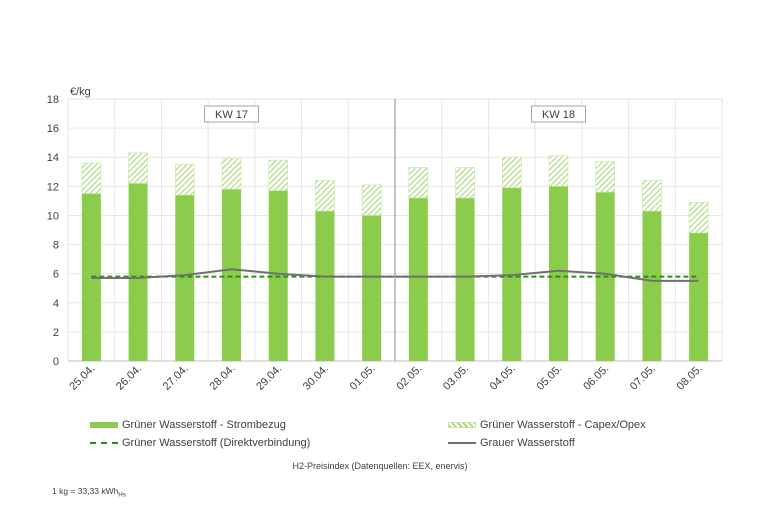  I want to click on footnote: 1 kg = 33,33 kWhHs, so click(89, 492).